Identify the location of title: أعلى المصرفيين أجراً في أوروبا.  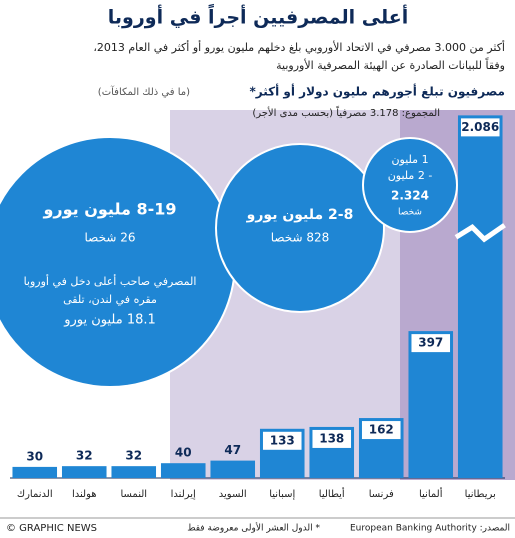
(258, 15).